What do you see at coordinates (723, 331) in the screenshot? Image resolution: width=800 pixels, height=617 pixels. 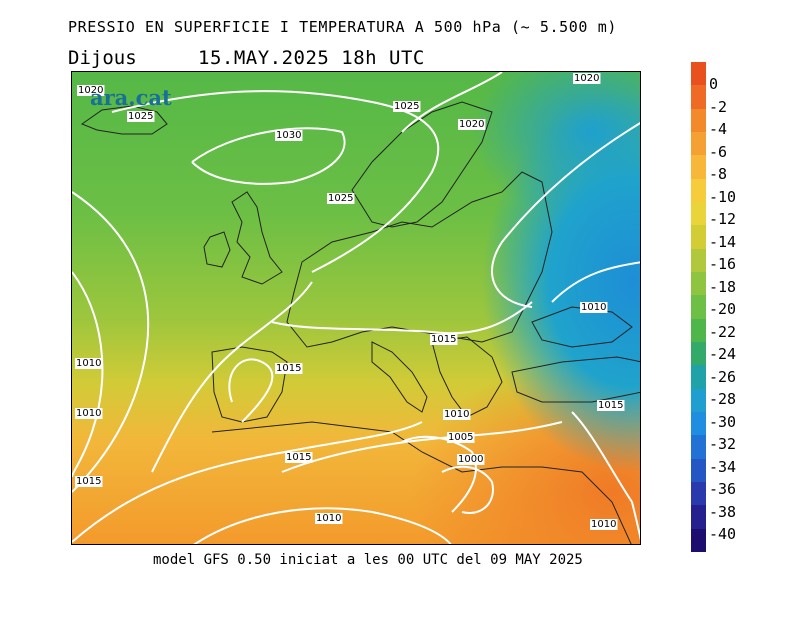 I see `legend-tick-label: -22` at bounding box center [723, 331].